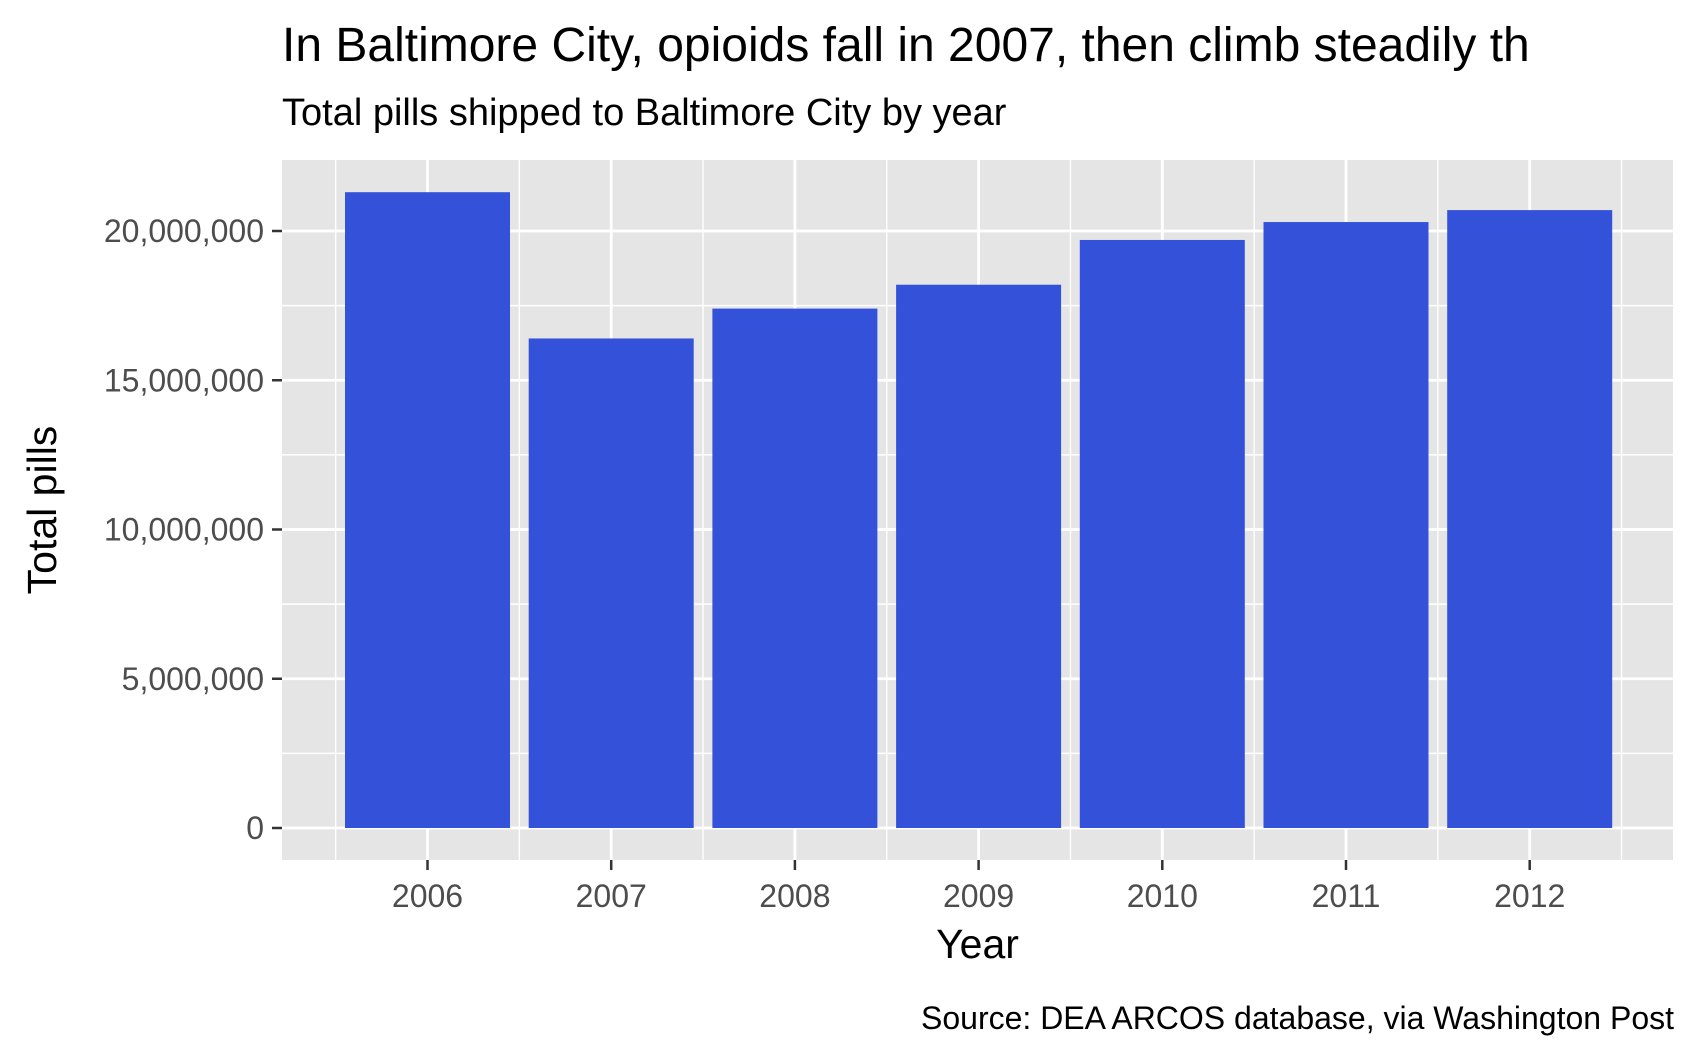  What do you see at coordinates (193, 679) in the screenshot?
I see `y-tick-label: 5,000,000` at bounding box center [193, 679].